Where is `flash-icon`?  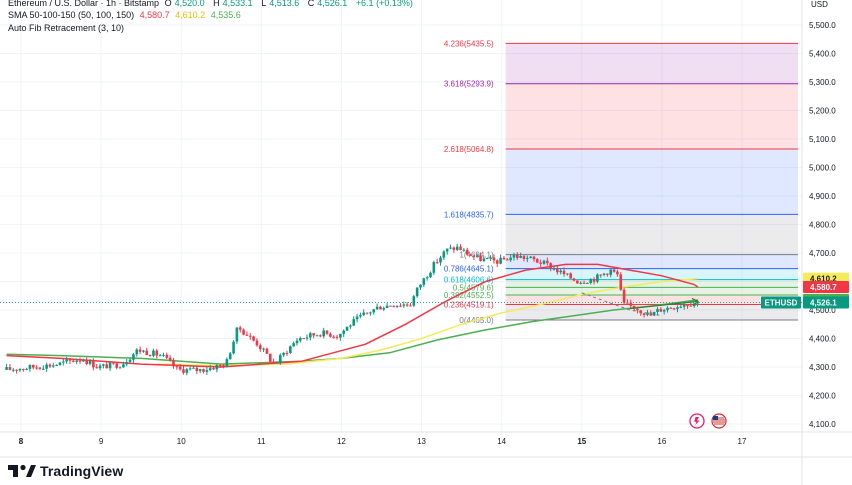
flash-icon is located at coordinates (697, 421).